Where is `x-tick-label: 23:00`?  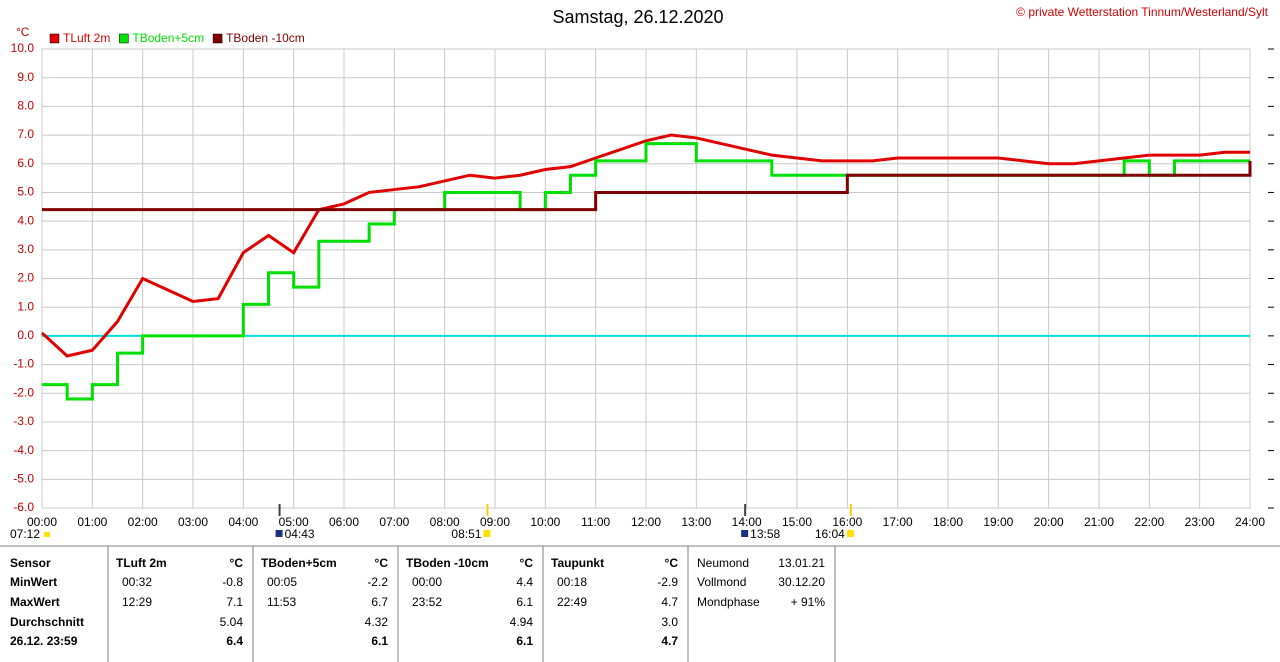
x-tick-label: 23:00 is located at coordinates (1200, 522).